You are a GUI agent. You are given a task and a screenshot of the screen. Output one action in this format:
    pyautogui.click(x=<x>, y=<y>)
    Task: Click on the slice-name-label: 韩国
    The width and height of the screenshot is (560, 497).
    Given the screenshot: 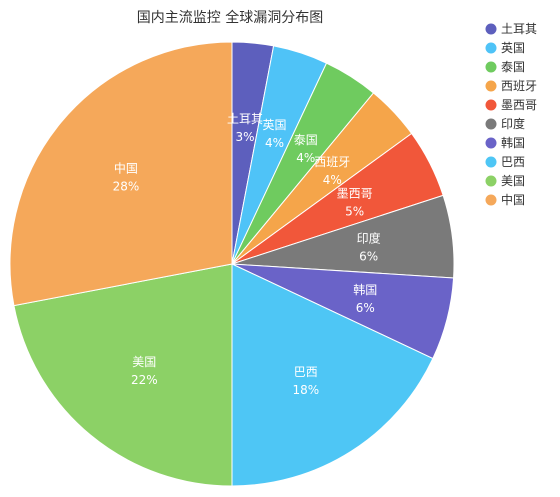 What is the action you would take?
    pyautogui.click(x=365, y=289)
    